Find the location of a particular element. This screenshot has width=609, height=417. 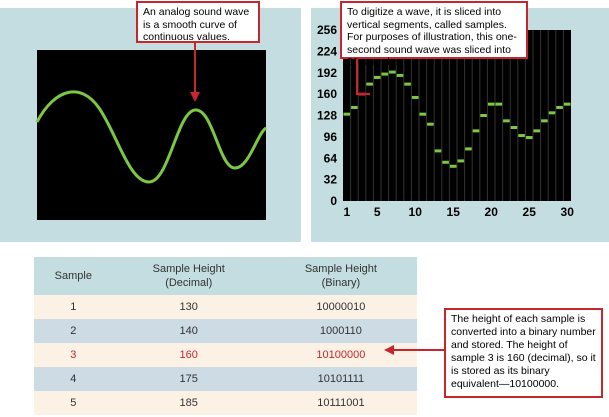

x-tick-label: 25 is located at coordinates (530, 212).